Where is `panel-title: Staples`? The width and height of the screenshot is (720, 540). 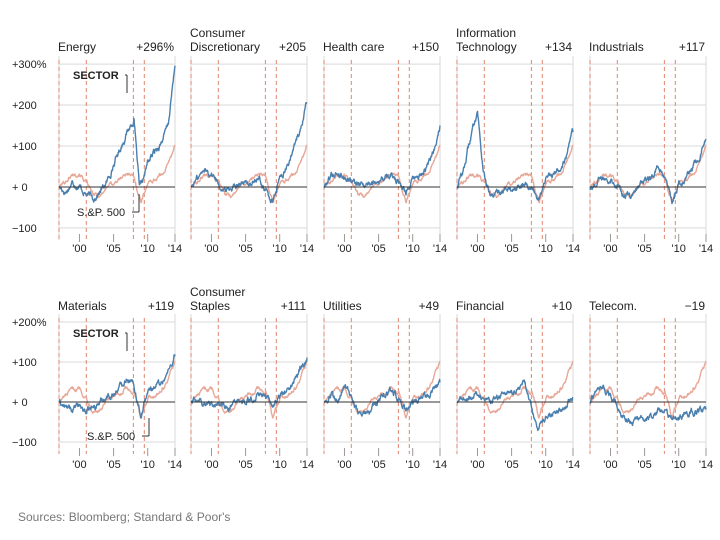
panel-title: Staples is located at coordinates (210, 306).